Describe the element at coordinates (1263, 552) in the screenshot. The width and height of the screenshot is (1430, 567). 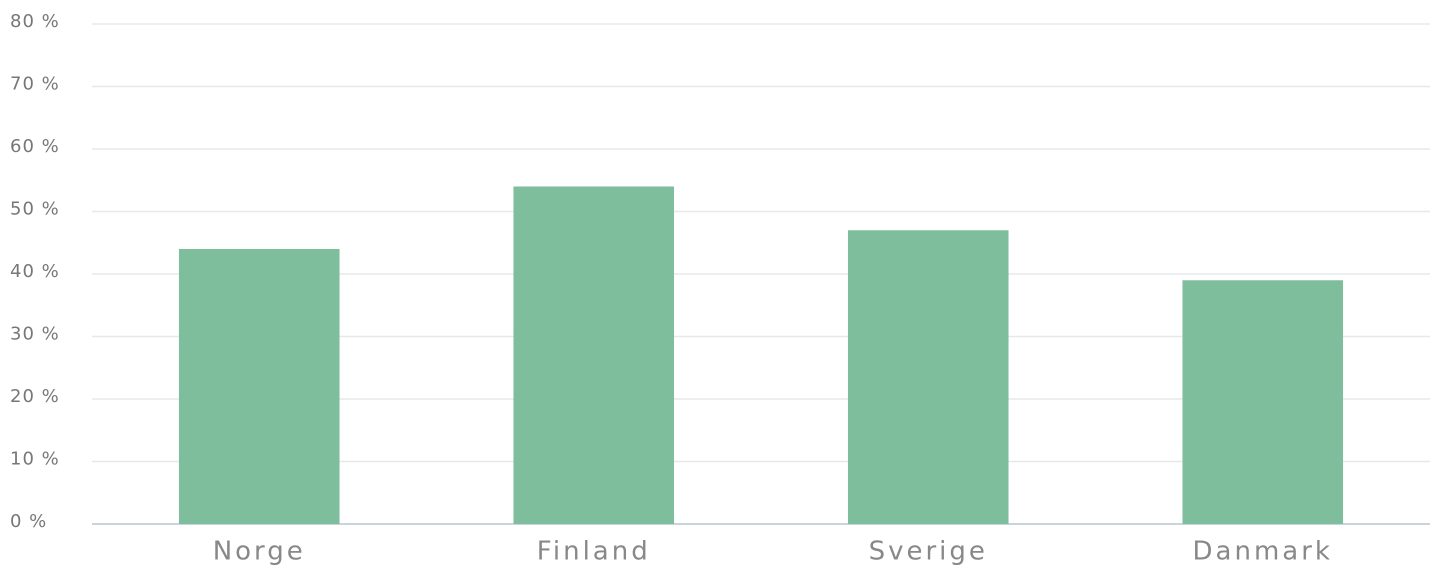
I see `x-tick-label: Danmark` at that location.